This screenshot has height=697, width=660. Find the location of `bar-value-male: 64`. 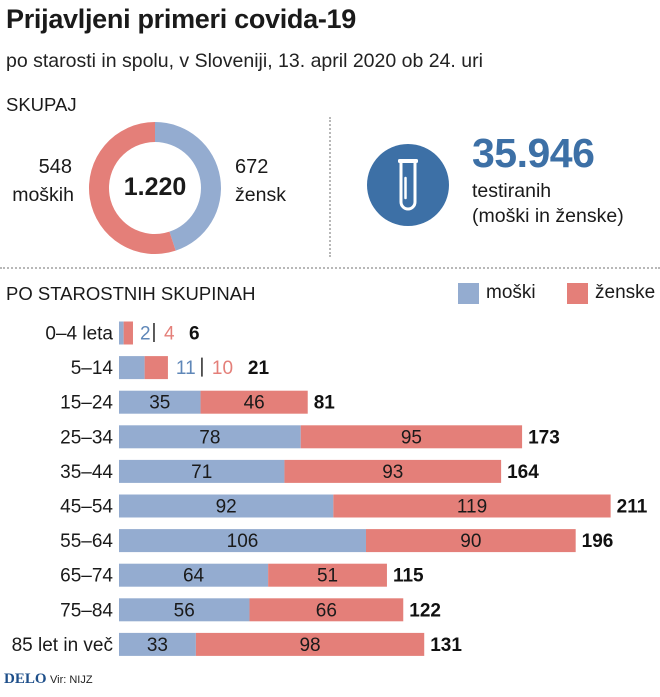

bar-value-male: 64 is located at coordinates (194, 576).